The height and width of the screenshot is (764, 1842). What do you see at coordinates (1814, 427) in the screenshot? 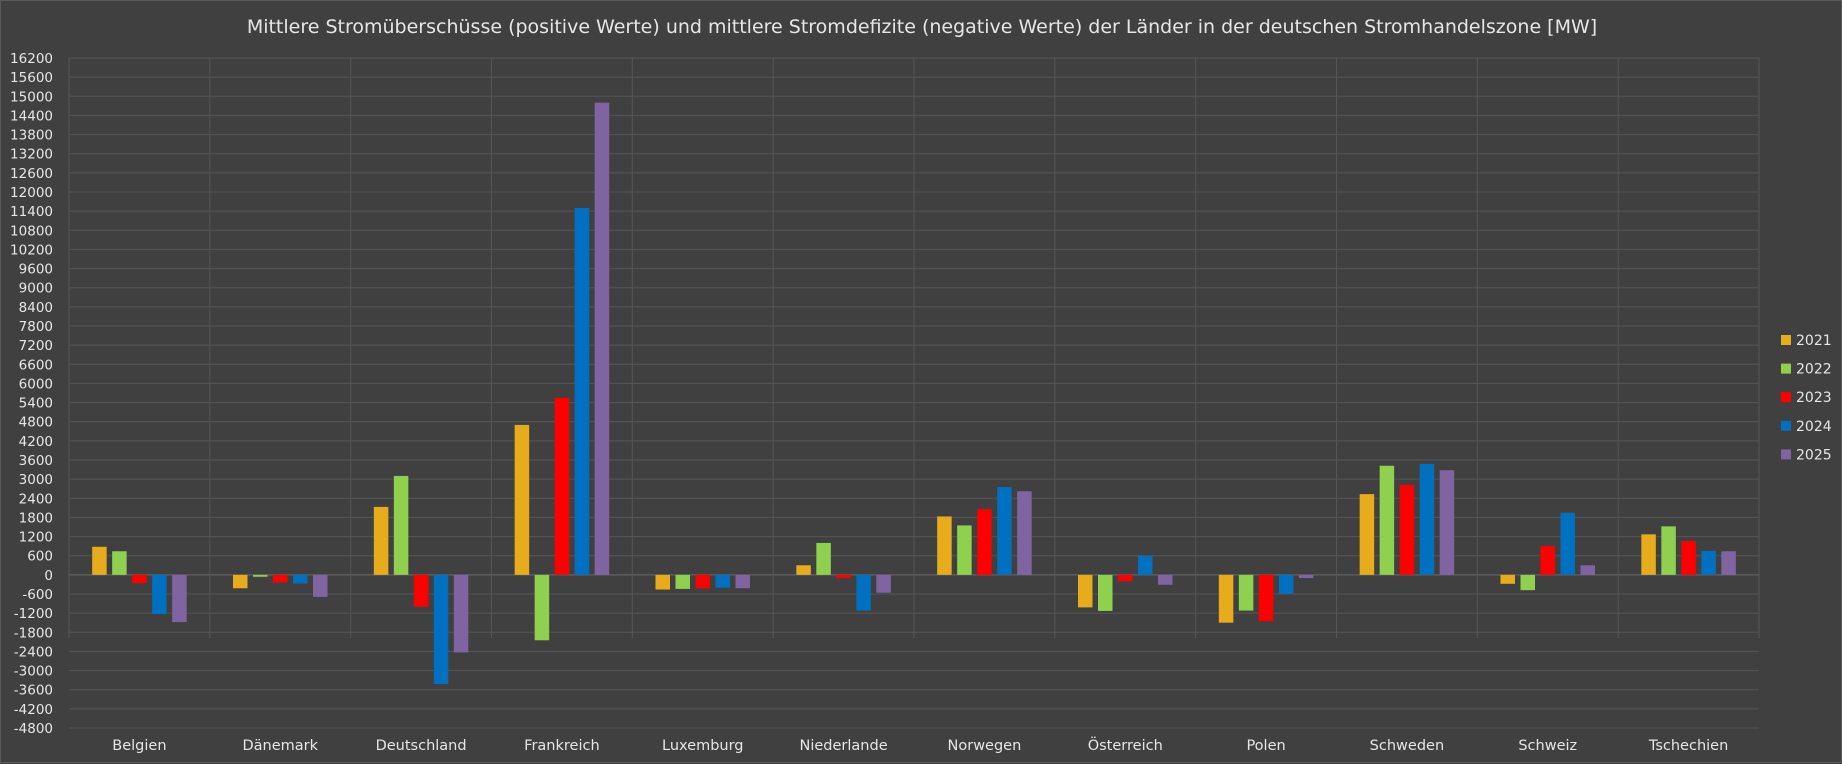
I see `legend-label-2024: 2024` at bounding box center [1814, 427].